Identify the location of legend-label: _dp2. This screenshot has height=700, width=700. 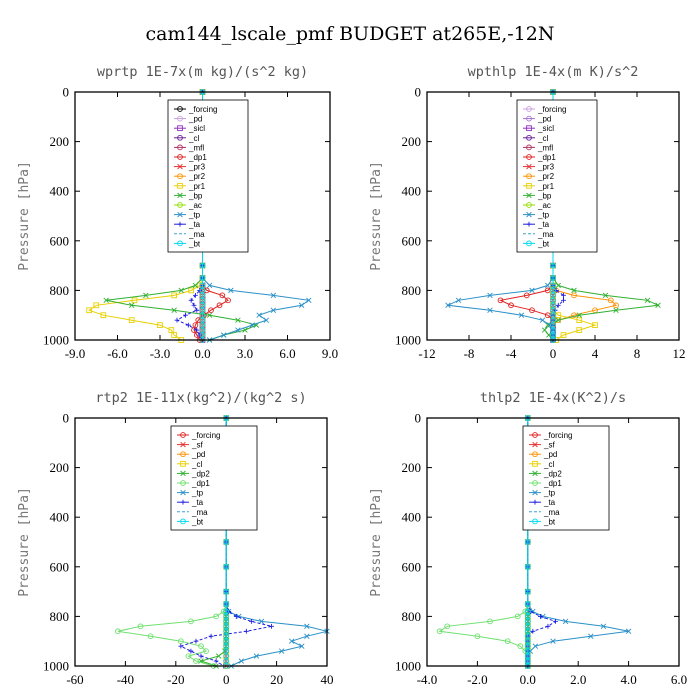
(552, 473).